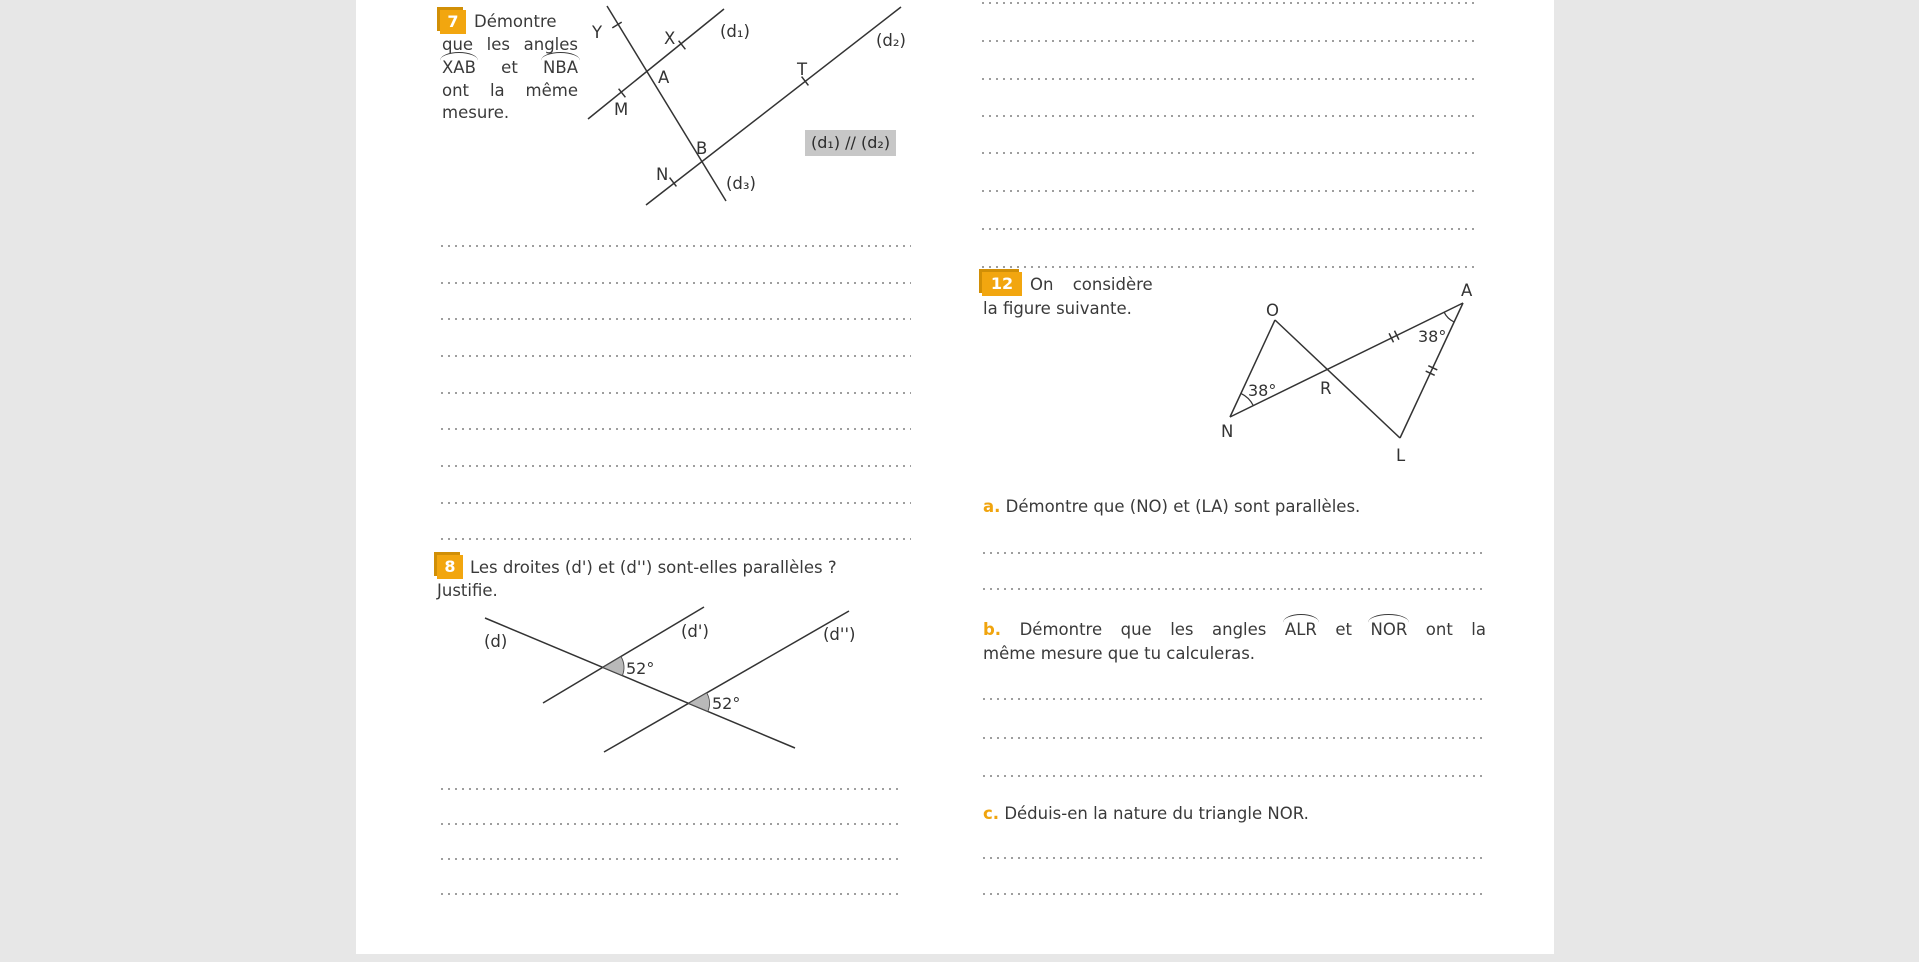 The image size is (1919, 962). What do you see at coordinates (560, 64) in the screenshot?
I see `angle-notation-nba: NBA` at bounding box center [560, 64].